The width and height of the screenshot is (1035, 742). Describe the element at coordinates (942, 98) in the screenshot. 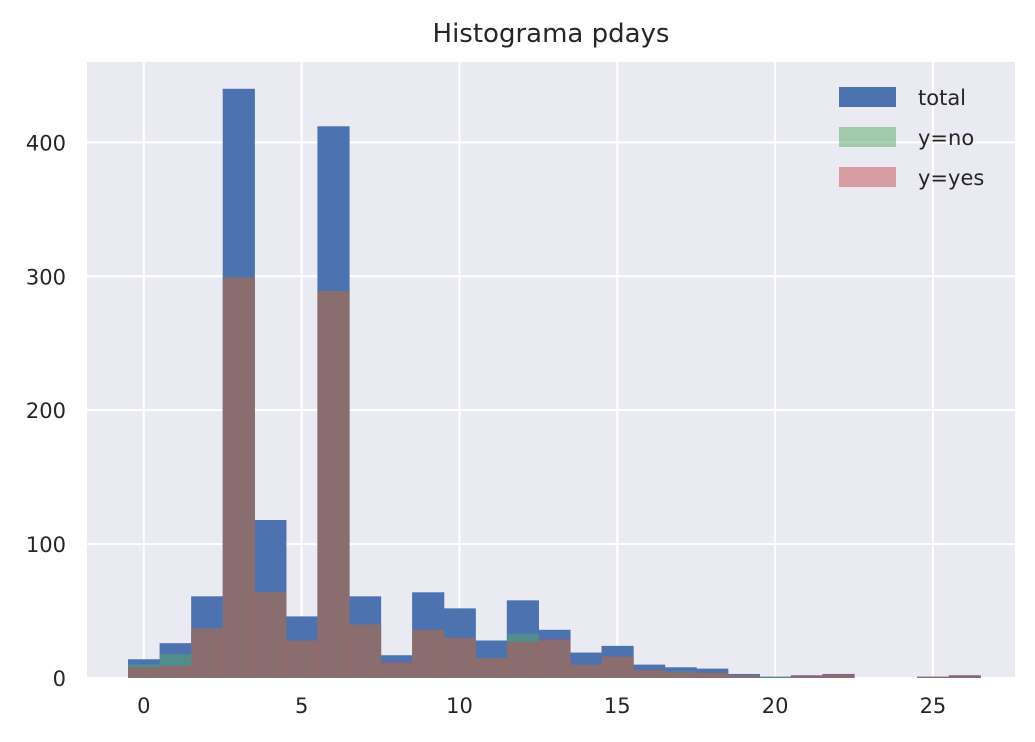

I see `legend-label: total` at that location.